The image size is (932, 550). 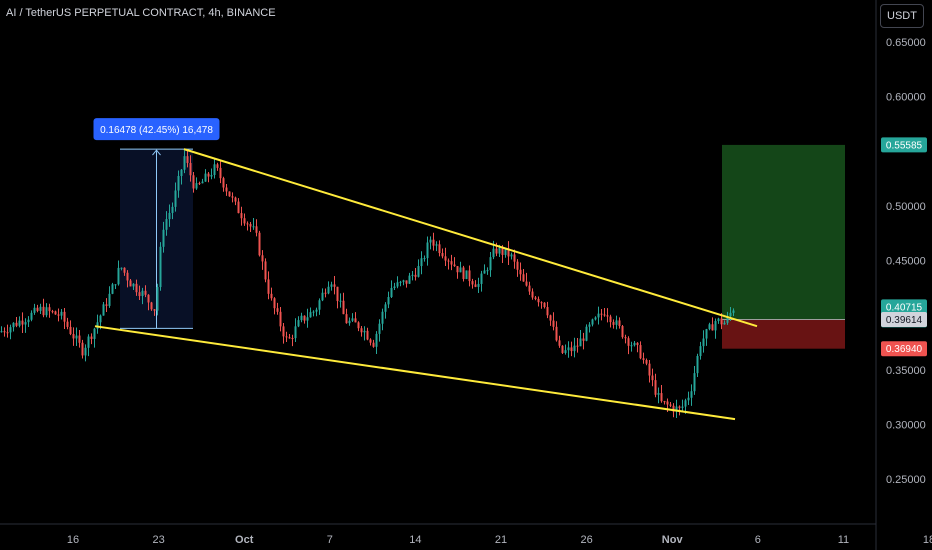 I want to click on currency-selector: USDT, so click(x=902, y=16).